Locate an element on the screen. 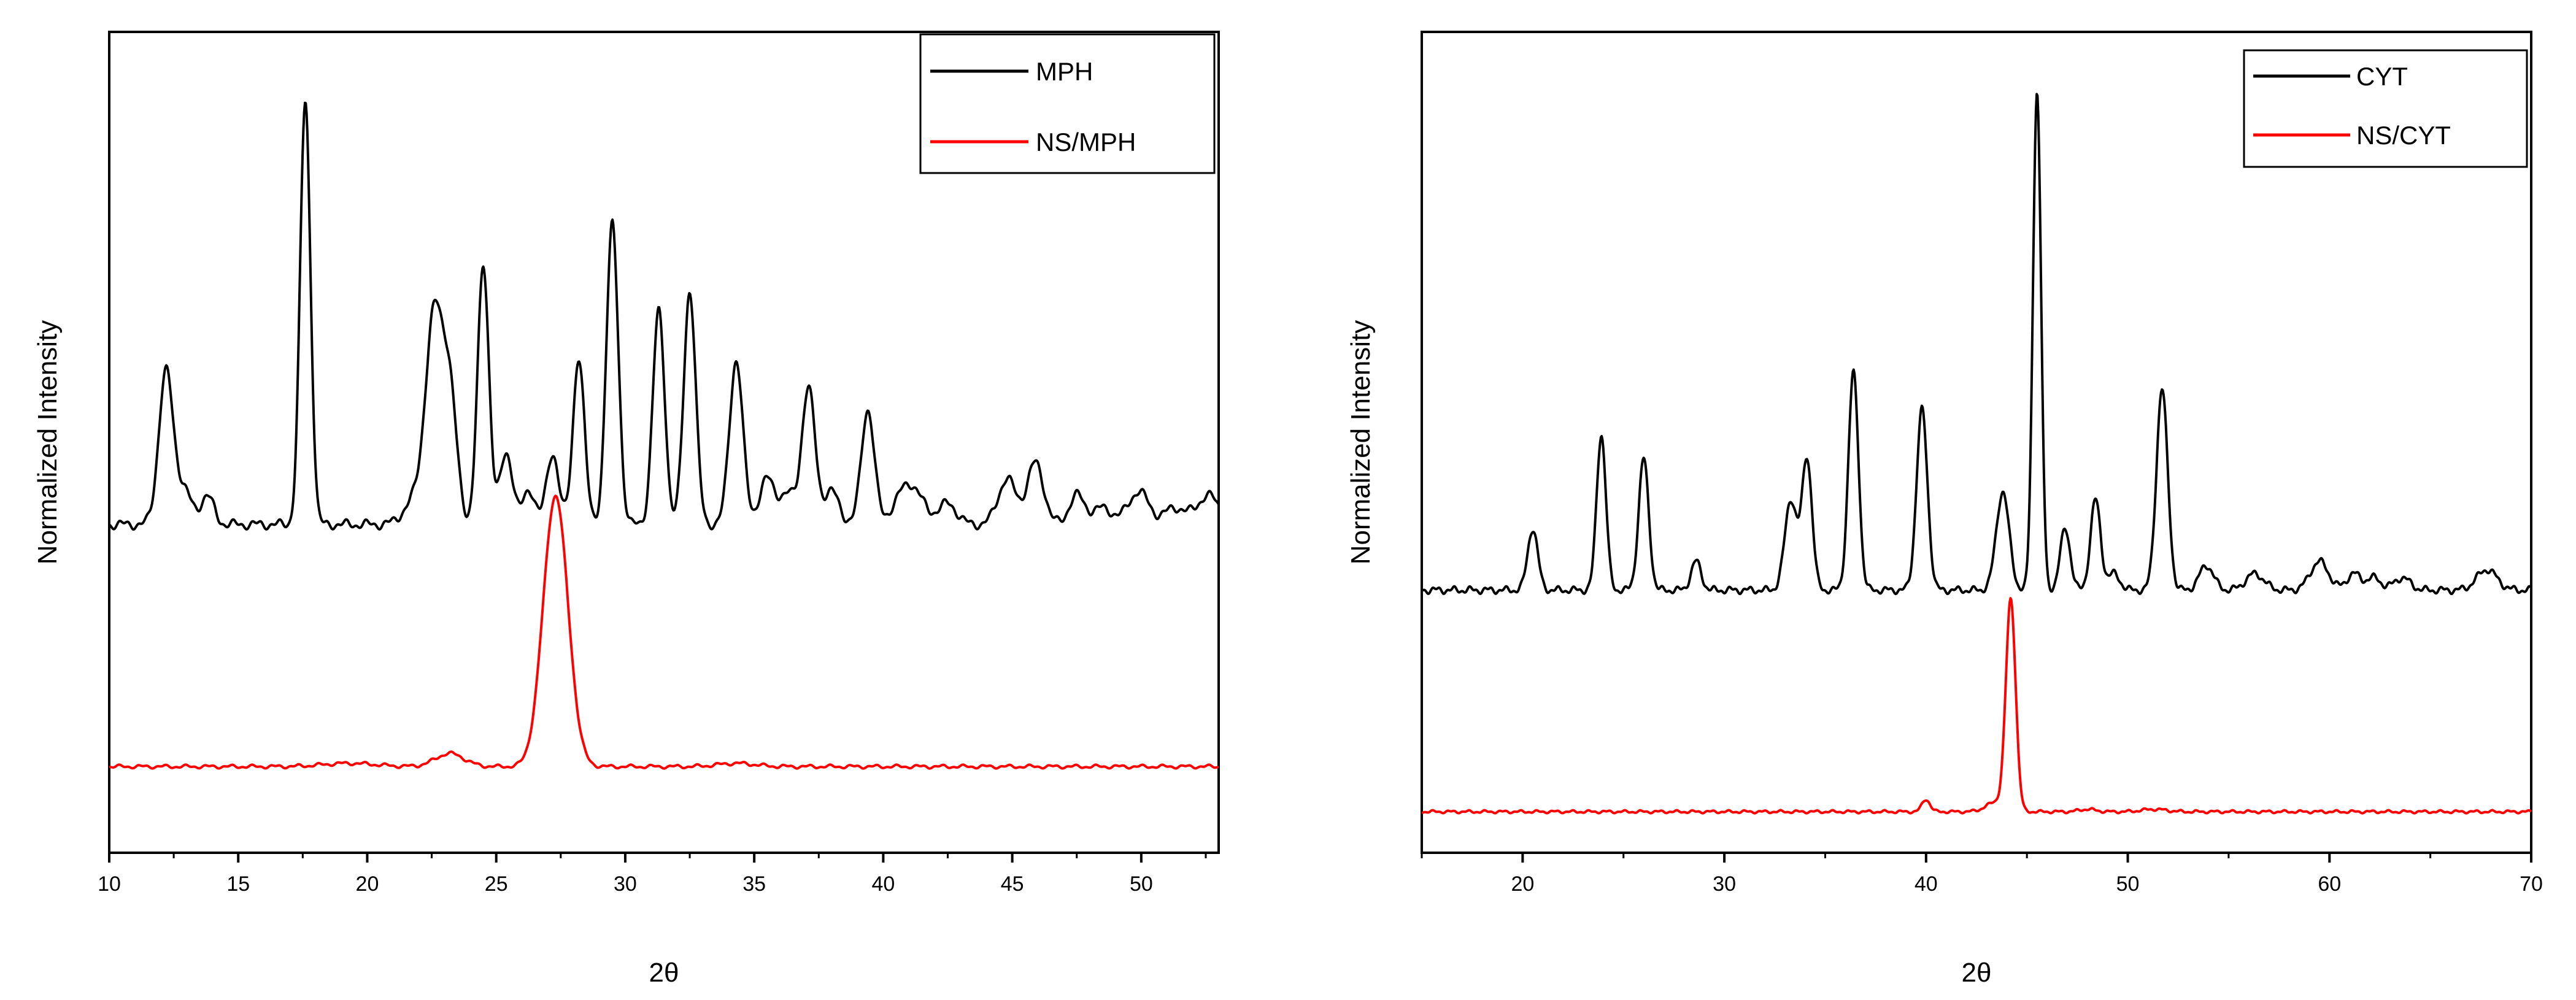 Image resolution: width=2576 pixels, height=1000 pixels. legend-label-ns-mph: NS/MPH is located at coordinates (1086, 142).